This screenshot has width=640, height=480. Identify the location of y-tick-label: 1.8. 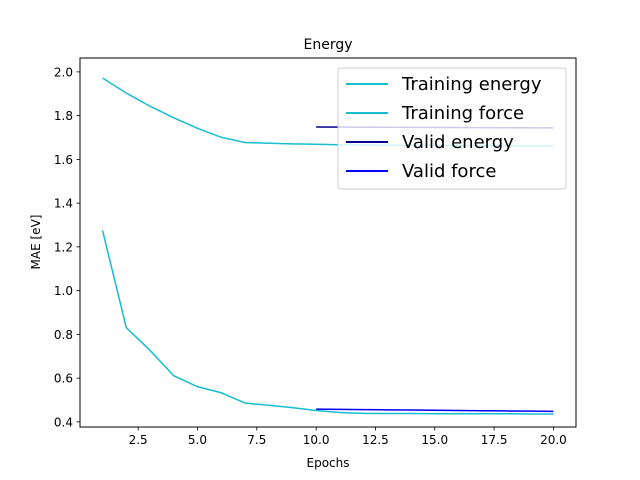
(63, 116).